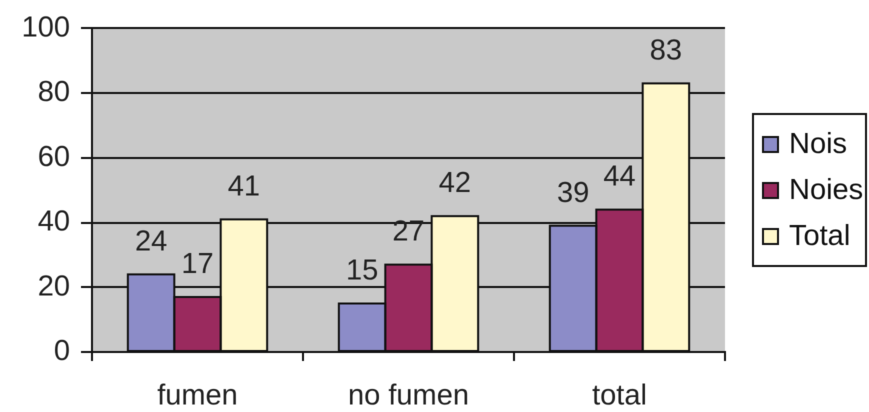 This screenshot has height=412, width=869. I want to click on y-tick-label: 100, so click(46, 27).